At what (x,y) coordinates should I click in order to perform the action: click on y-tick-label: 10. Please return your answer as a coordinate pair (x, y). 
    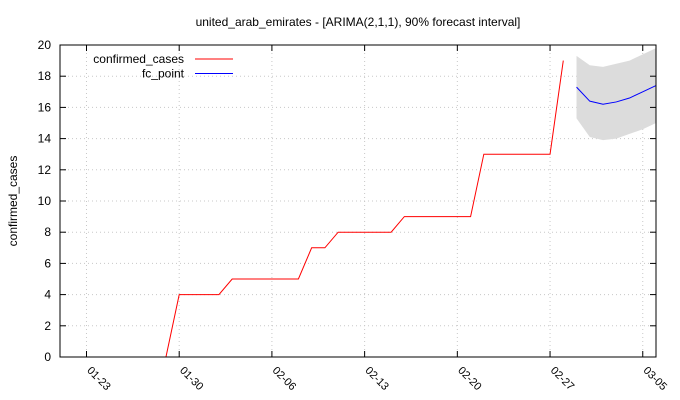
    Looking at the image, I should click on (45, 201).